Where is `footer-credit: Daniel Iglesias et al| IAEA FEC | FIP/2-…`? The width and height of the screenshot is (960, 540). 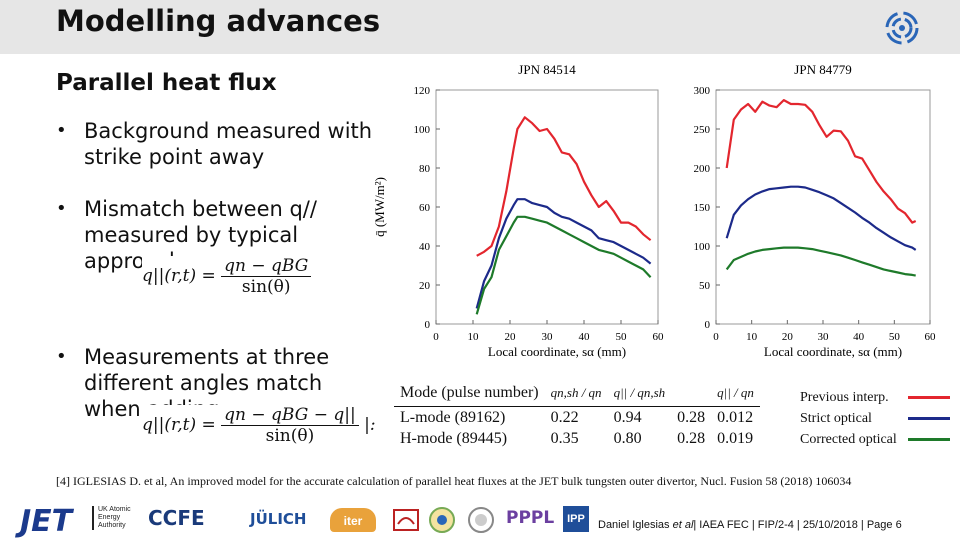 footer-credit: Daniel Iglesias et al| IAEA FEC | FIP/2-… is located at coordinates (750, 525).